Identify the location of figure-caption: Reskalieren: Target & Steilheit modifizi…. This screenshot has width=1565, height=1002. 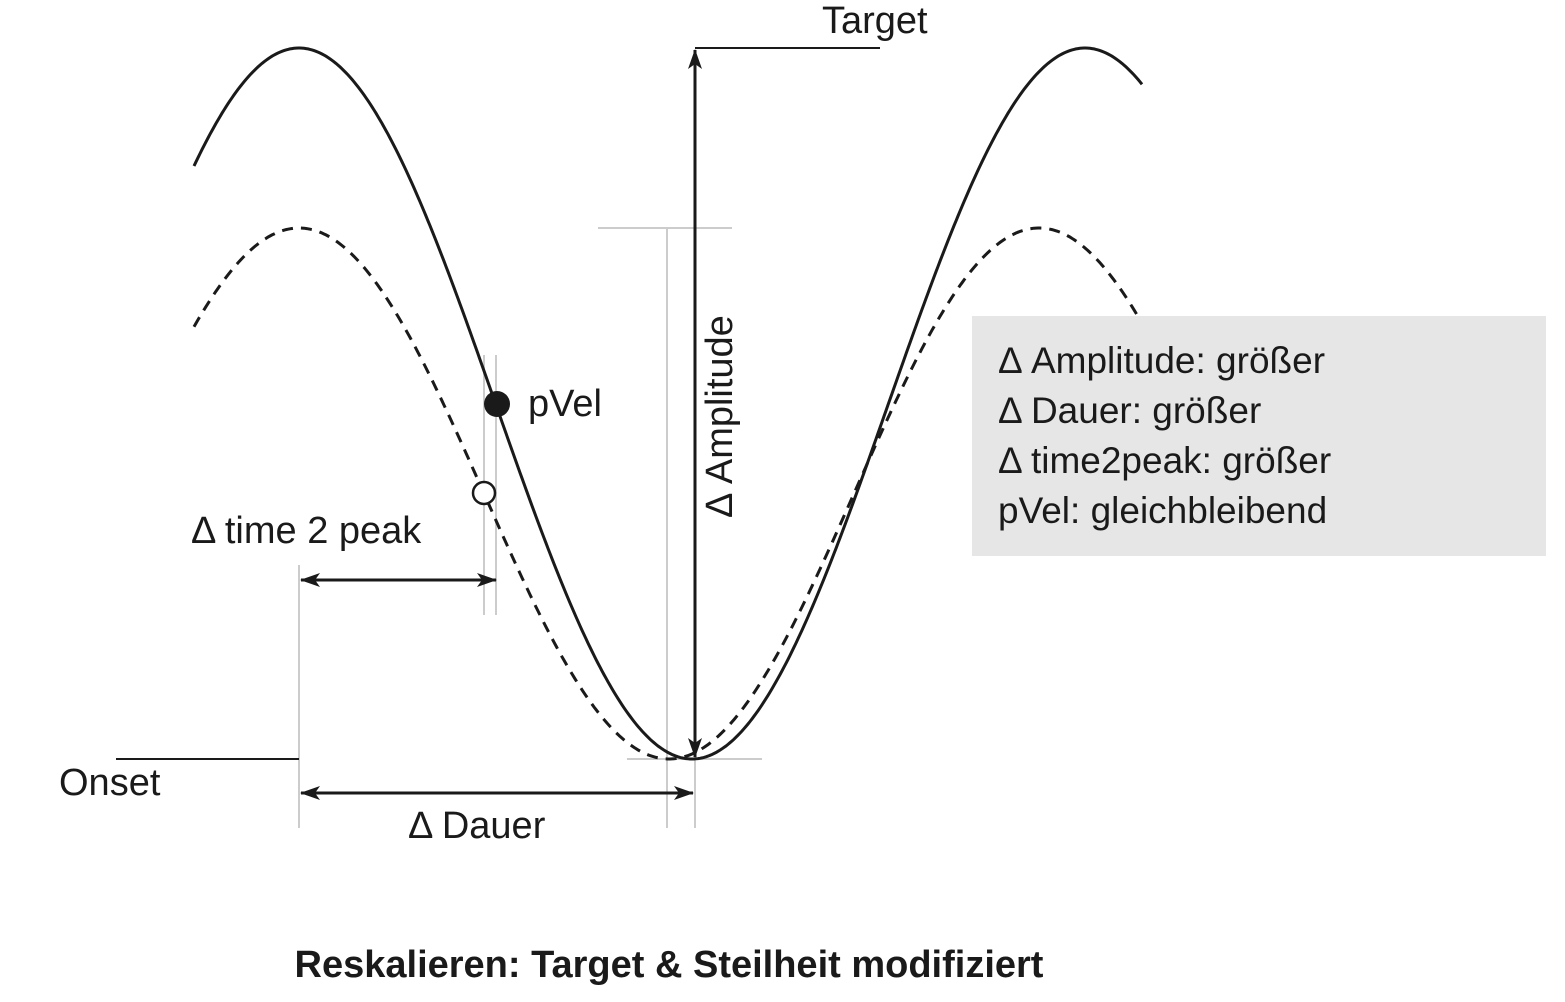
(669, 965).